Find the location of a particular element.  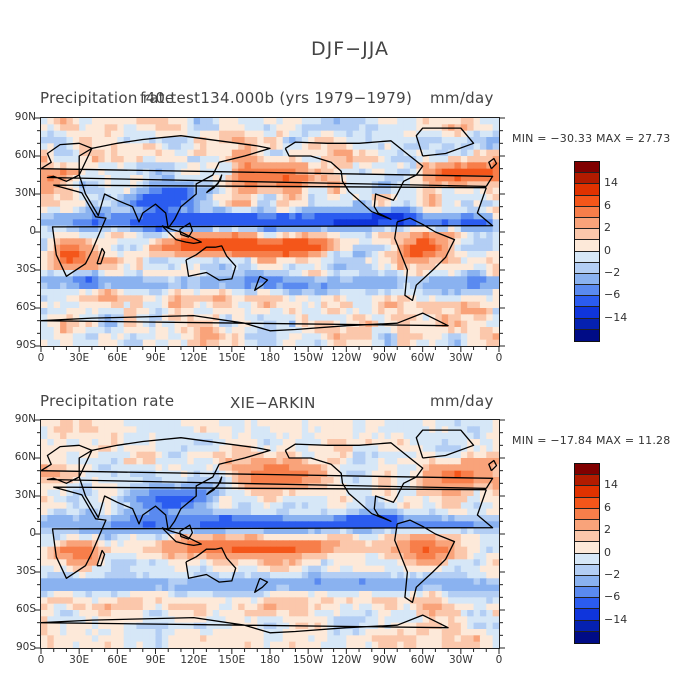

y-tick-label: 90N is located at coordinates (25, 117).